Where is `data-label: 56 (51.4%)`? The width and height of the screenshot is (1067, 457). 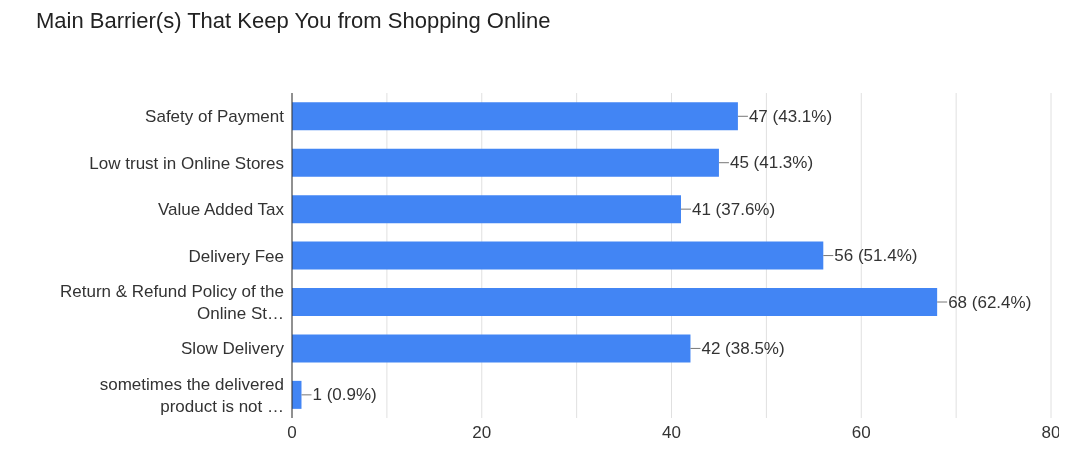
data-label: 56 (51.4%) is located at coordinates (876, 256).